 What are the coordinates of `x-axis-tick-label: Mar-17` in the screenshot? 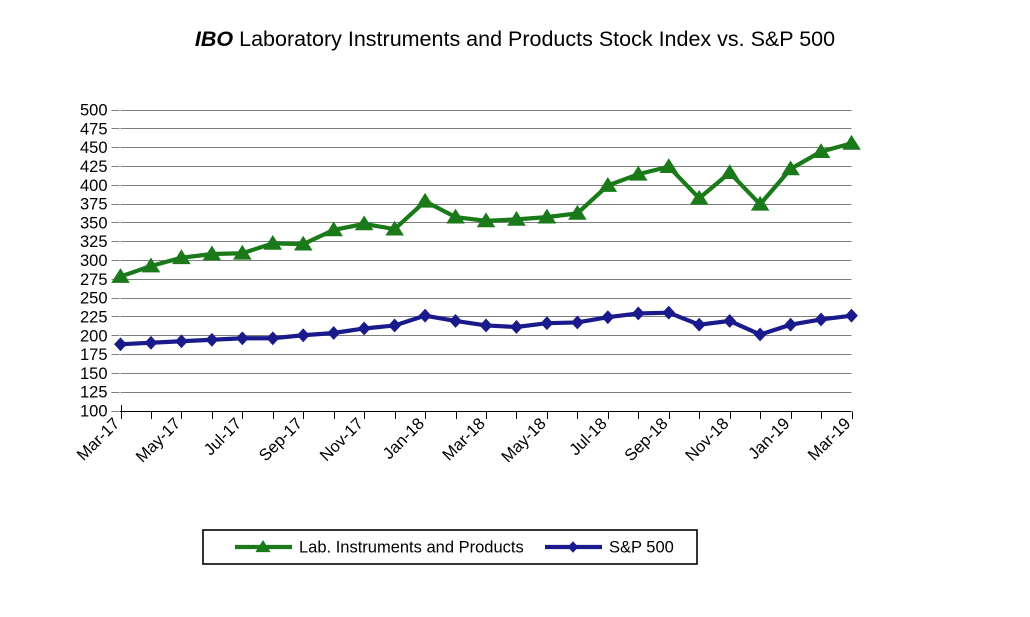 It's located at (99, 440).